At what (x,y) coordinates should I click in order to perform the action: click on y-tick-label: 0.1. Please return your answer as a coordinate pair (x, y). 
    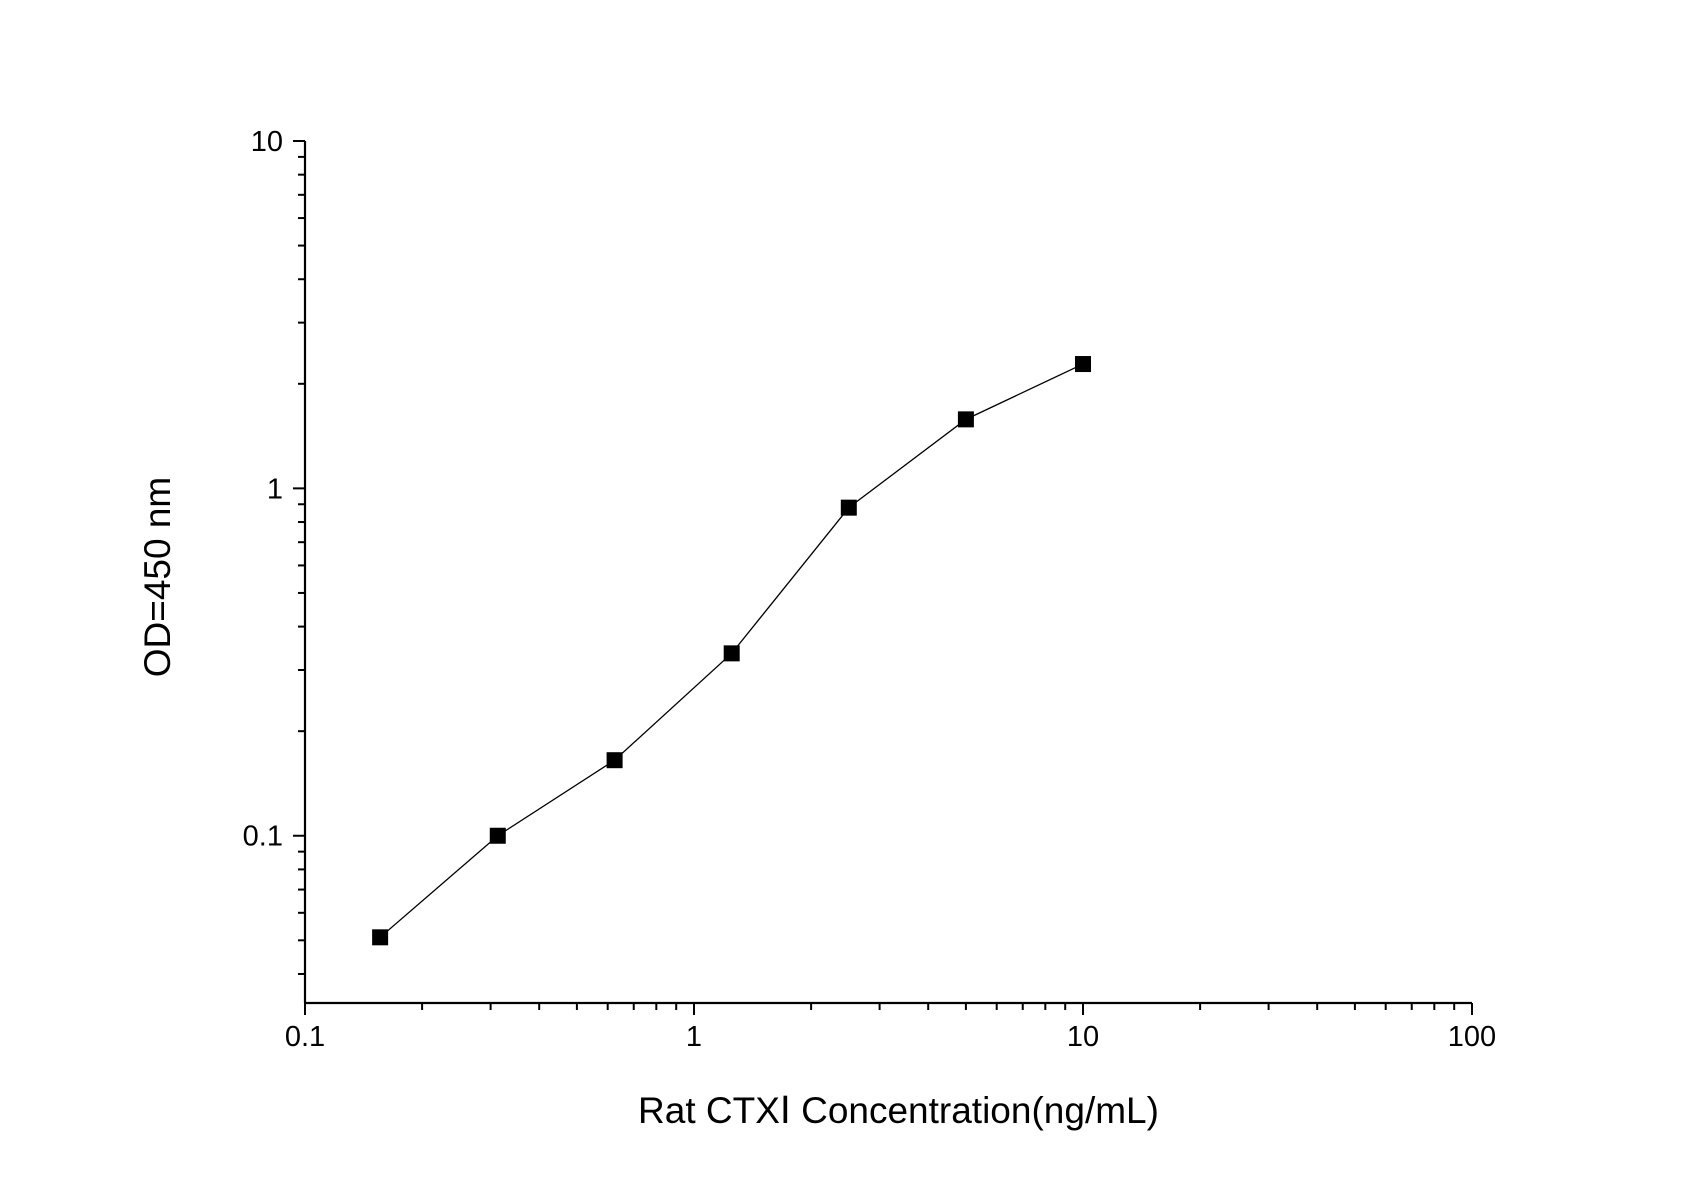
    Looking at the image, I should click on (263, 837).